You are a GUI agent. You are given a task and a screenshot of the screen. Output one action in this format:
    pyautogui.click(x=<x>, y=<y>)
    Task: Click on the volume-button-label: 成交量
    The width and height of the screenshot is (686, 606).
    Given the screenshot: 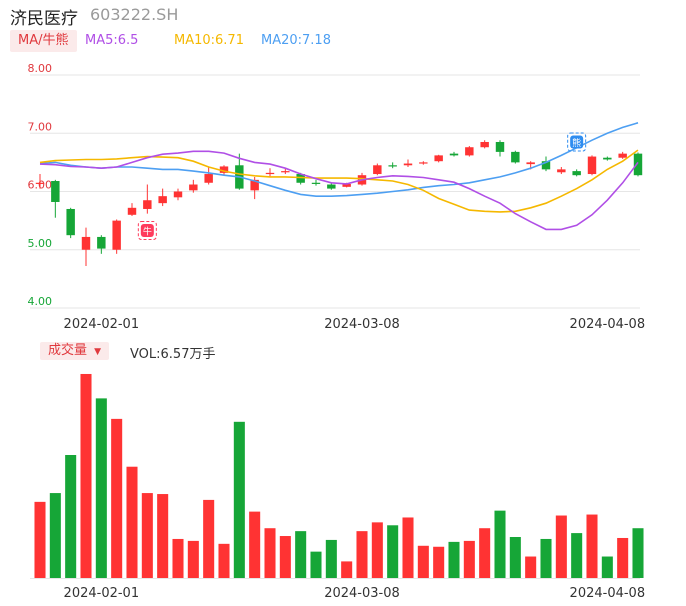 What is the action you would take?
    pyautogui.click(x=68, y=350)
    